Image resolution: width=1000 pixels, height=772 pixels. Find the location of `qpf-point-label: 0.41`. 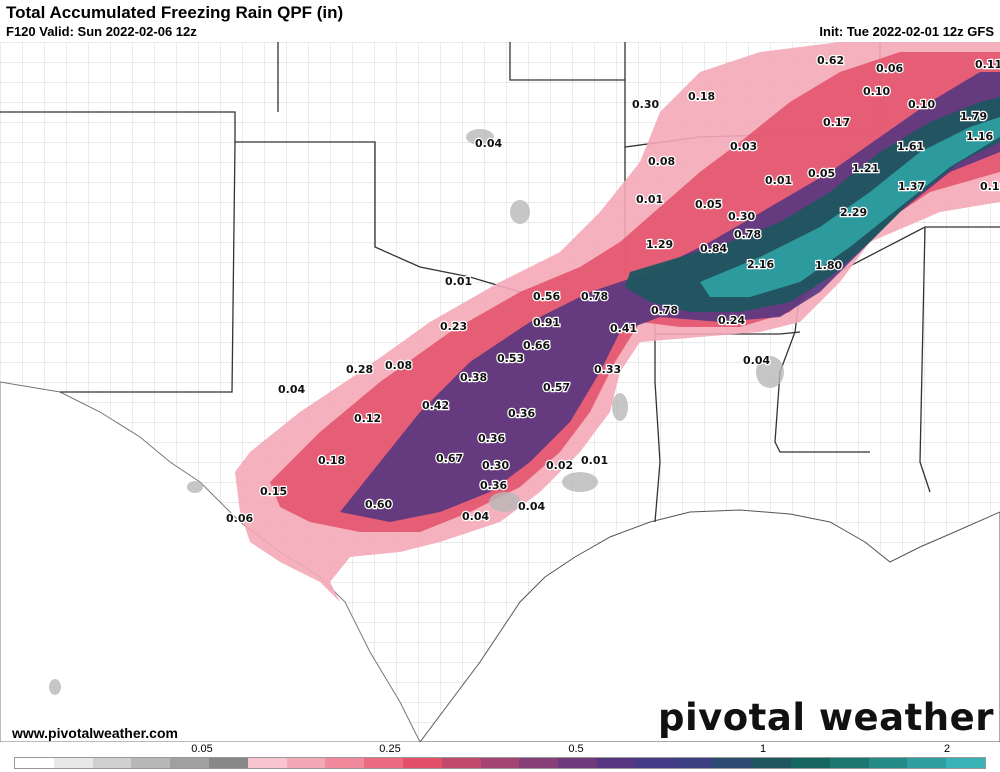

qpf-point-label: 0.41 is located at coordinates (623, 328).